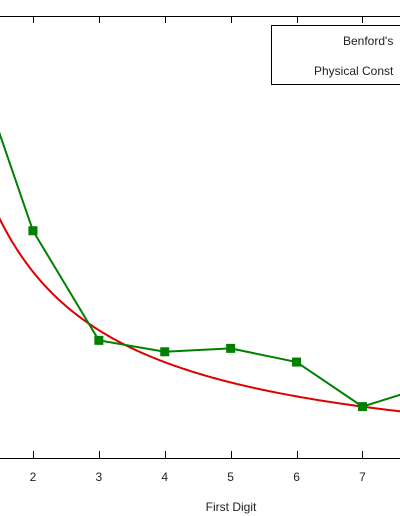 This screenshot has height=516, width=400. Describe the element at coordinates (362, 477) in the screenshot. I see `x-tick-label: 7` at that location.